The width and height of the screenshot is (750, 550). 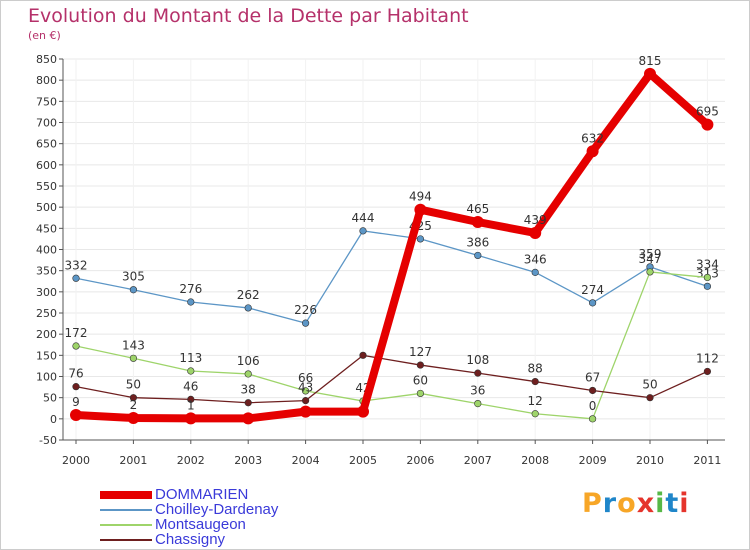 I want to click on y-tick-label: 500, so click(x=46, y=207).